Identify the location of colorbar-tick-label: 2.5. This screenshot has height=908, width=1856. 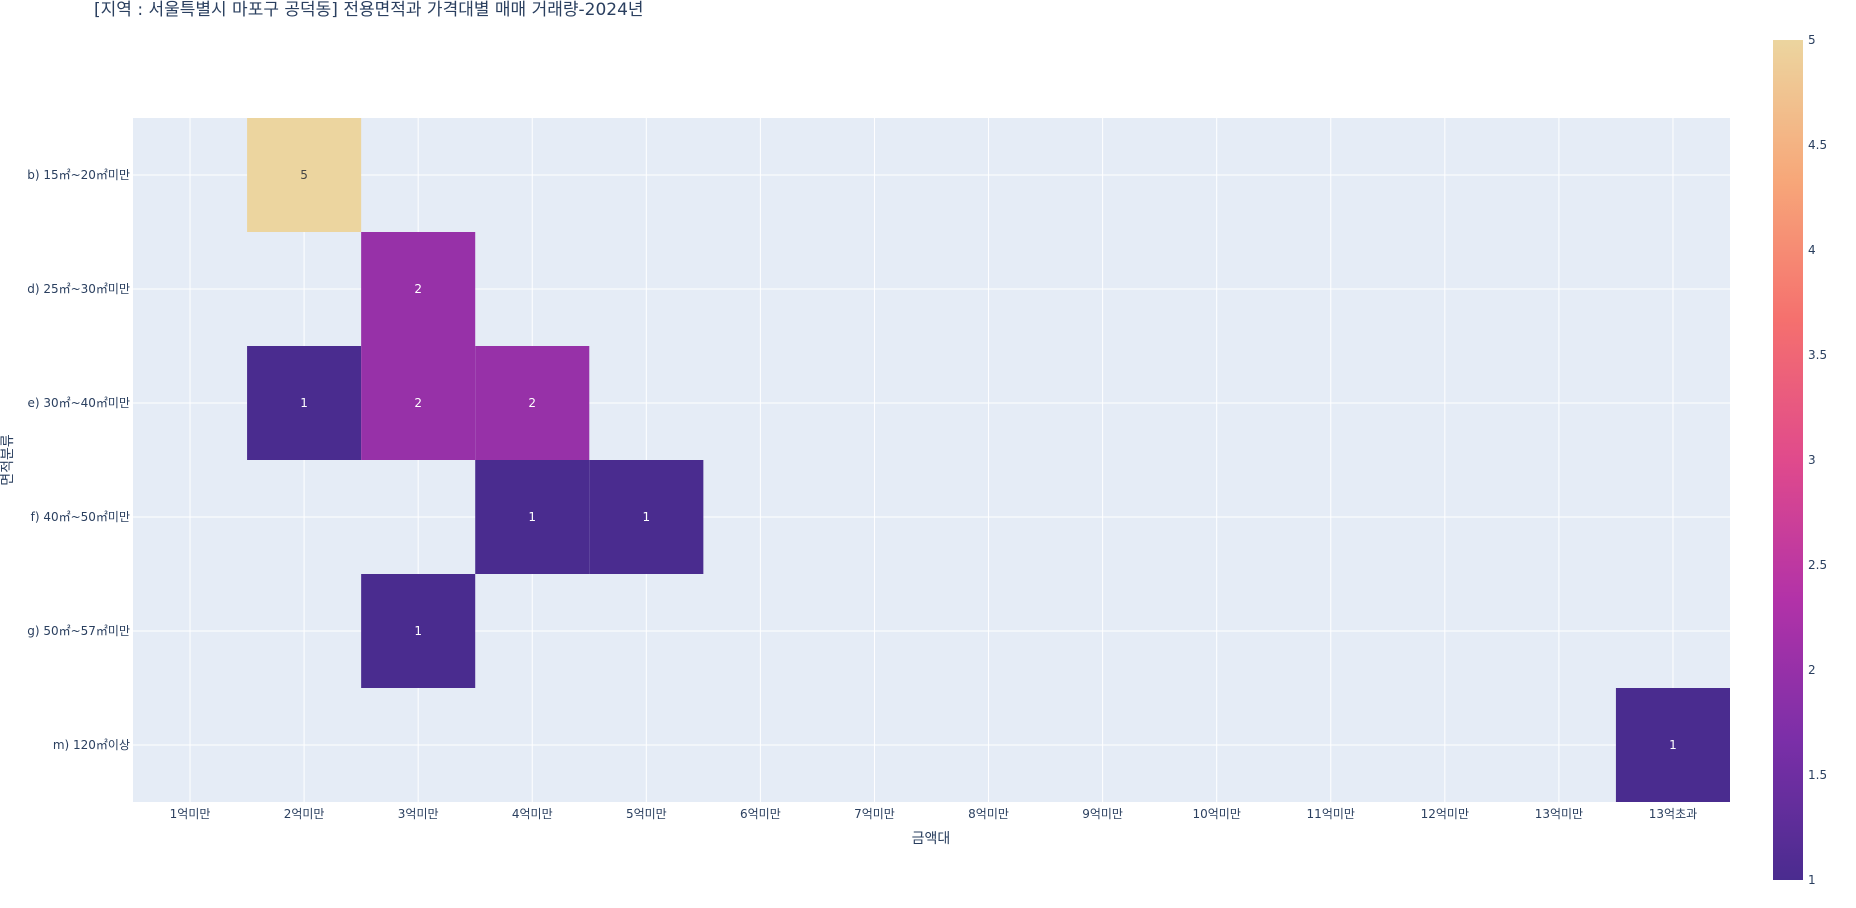
(1817, 565).